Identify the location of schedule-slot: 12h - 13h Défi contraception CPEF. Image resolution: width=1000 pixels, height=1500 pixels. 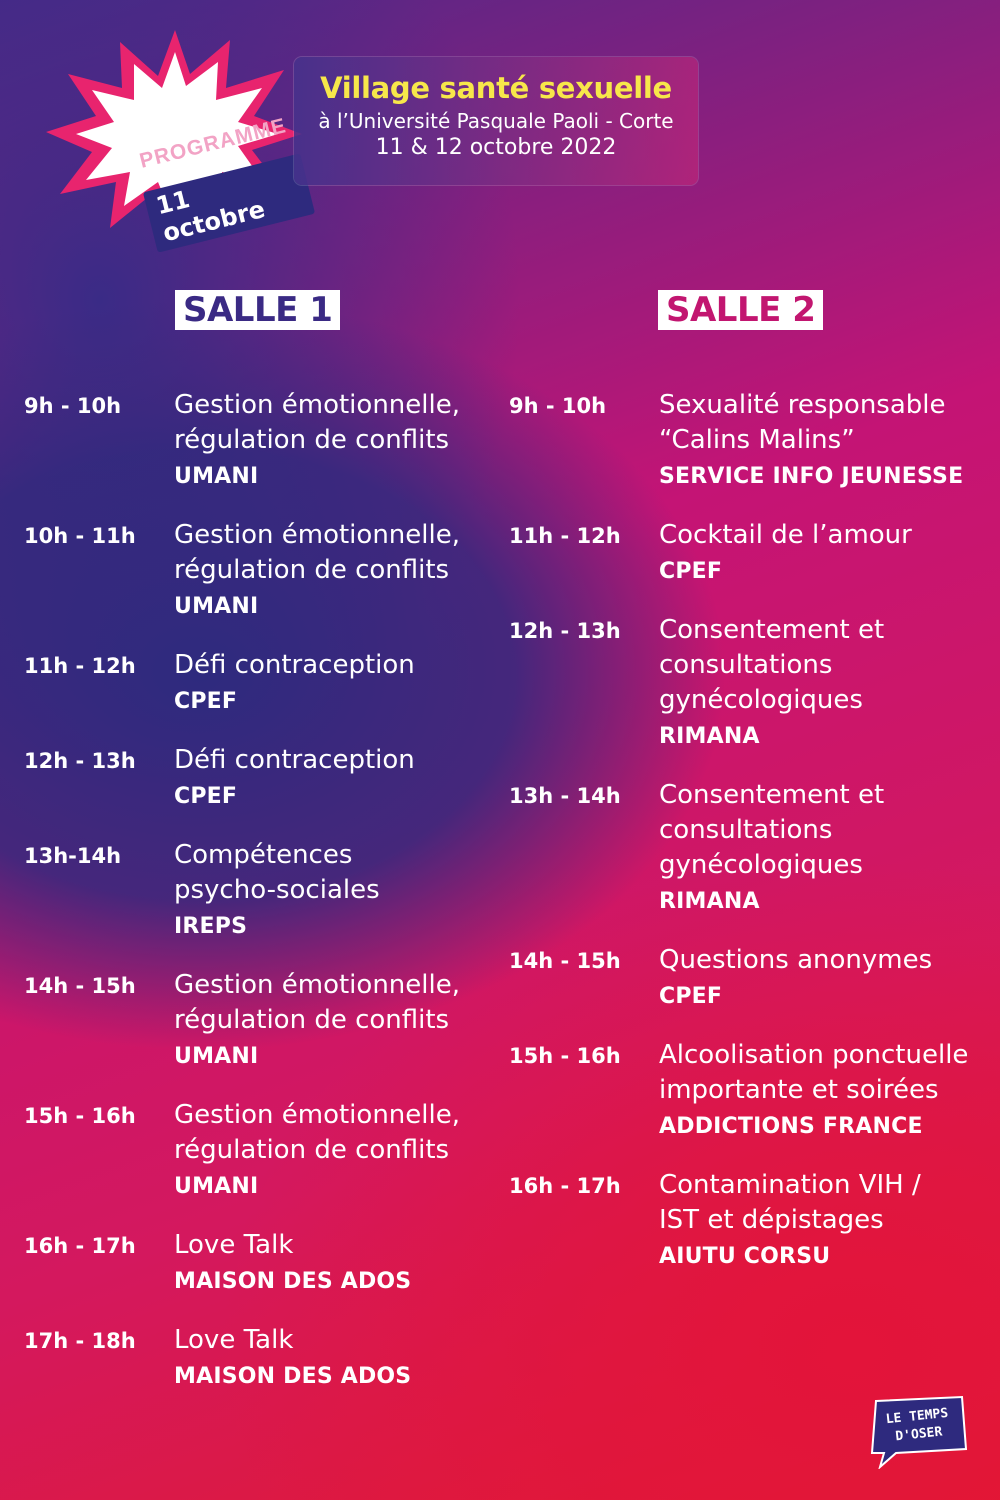
(264, 790).